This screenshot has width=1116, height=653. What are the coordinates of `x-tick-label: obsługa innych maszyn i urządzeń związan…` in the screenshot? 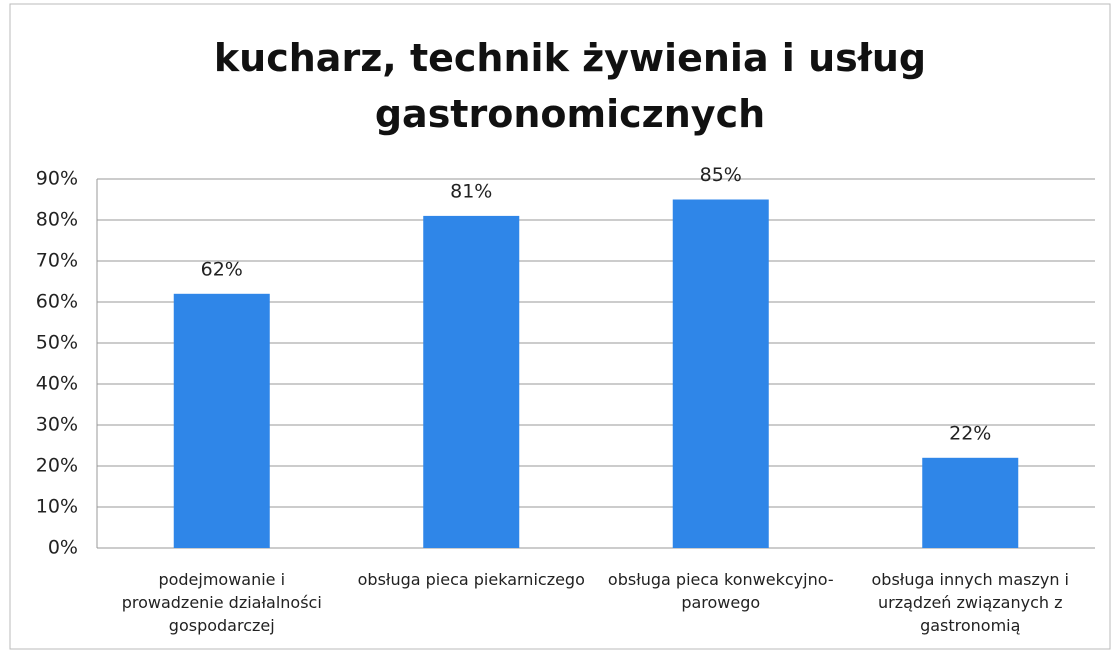 It's located at (970, 602).